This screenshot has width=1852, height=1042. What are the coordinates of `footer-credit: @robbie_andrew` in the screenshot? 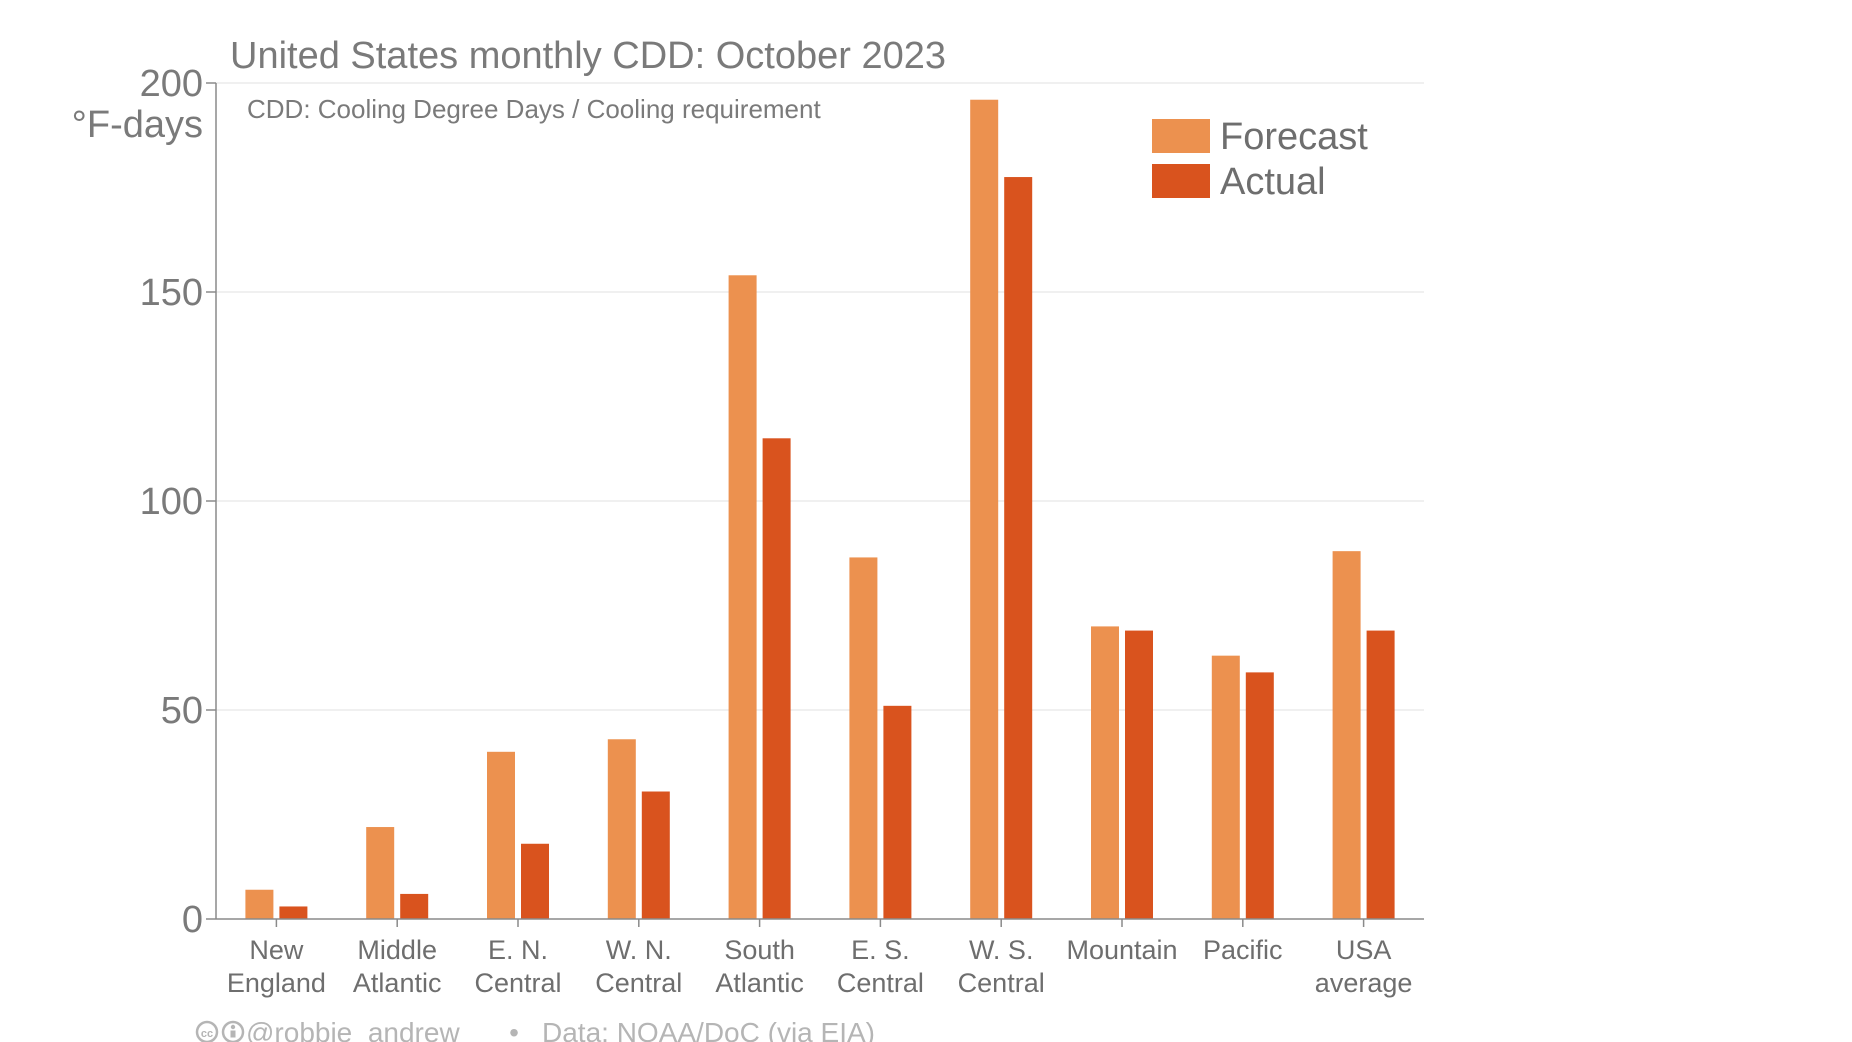 It's located at (353, 1029).